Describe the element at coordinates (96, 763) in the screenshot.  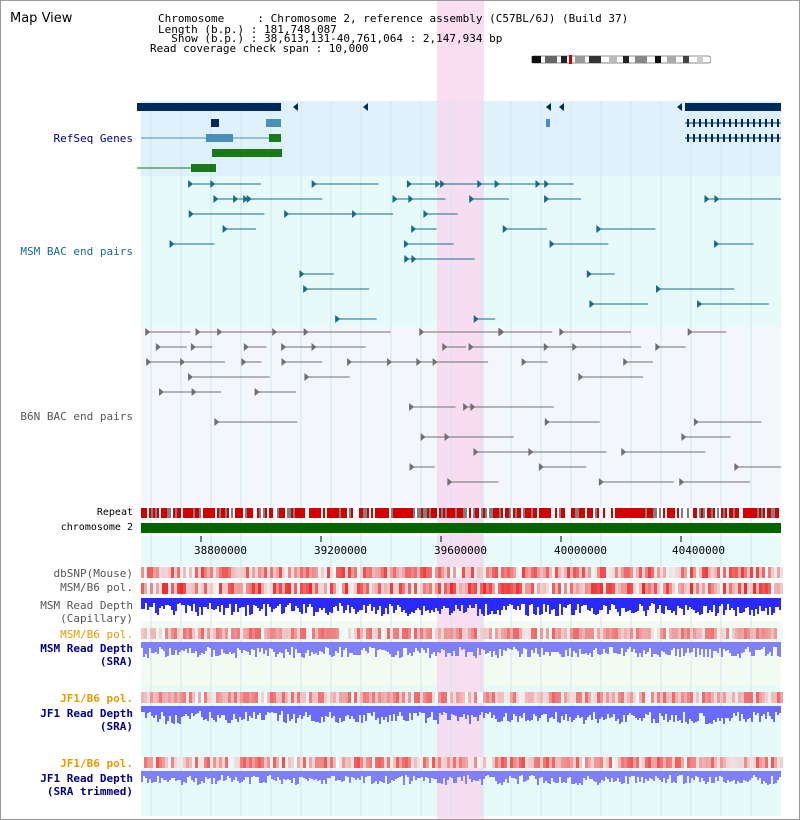
I see `track-label-jf1-b6-pol-2: JF1/B6 pol.` at that location.